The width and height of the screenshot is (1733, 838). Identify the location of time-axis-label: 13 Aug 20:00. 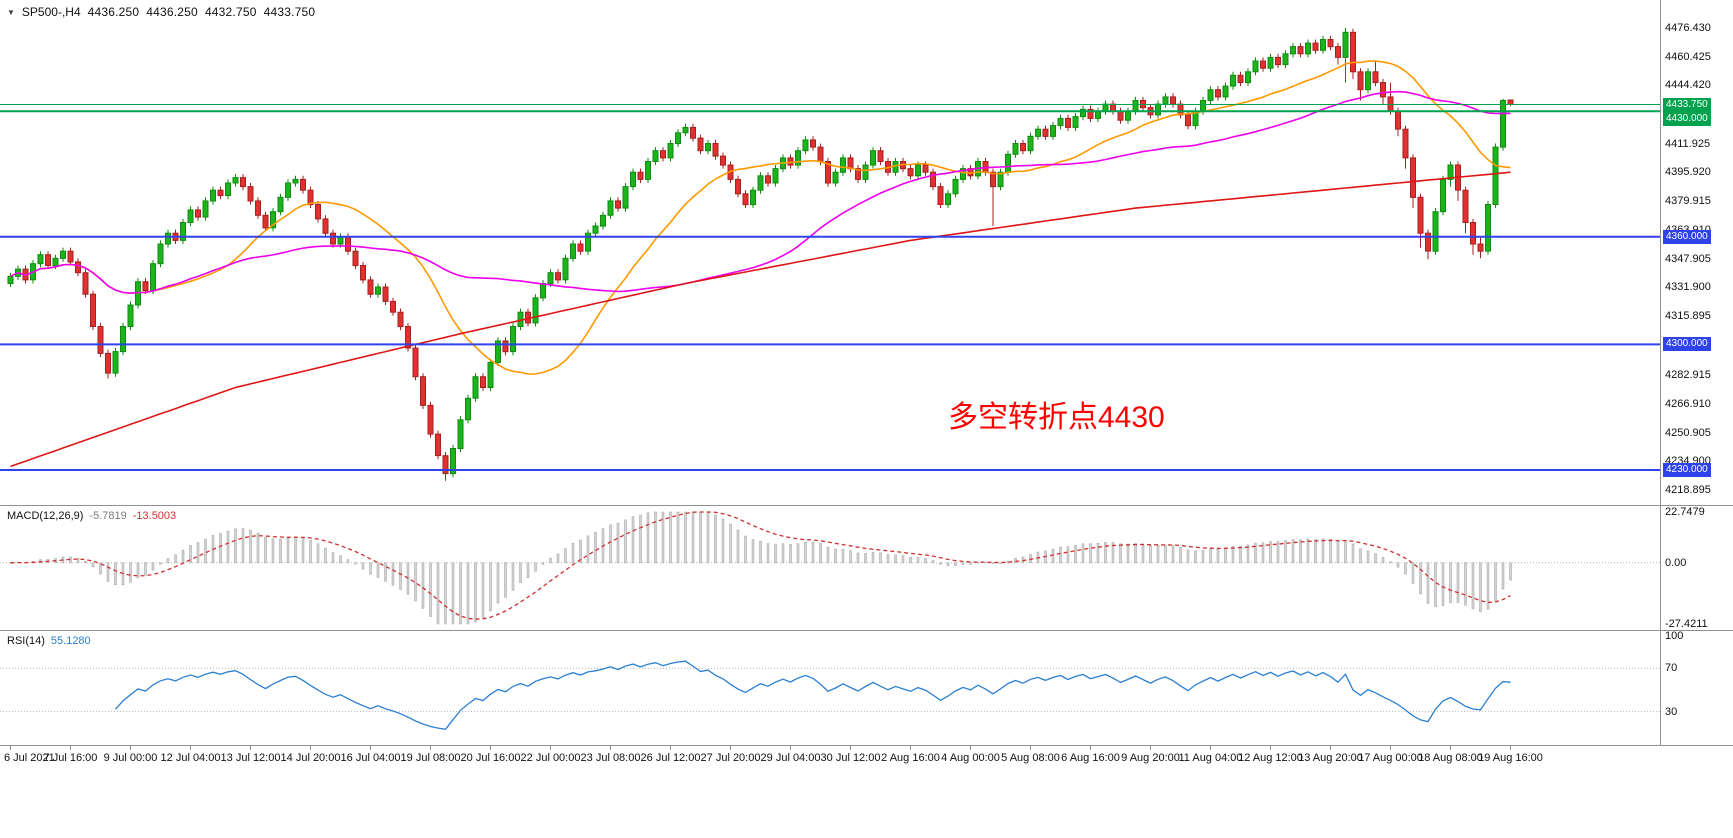
(1330, 758).